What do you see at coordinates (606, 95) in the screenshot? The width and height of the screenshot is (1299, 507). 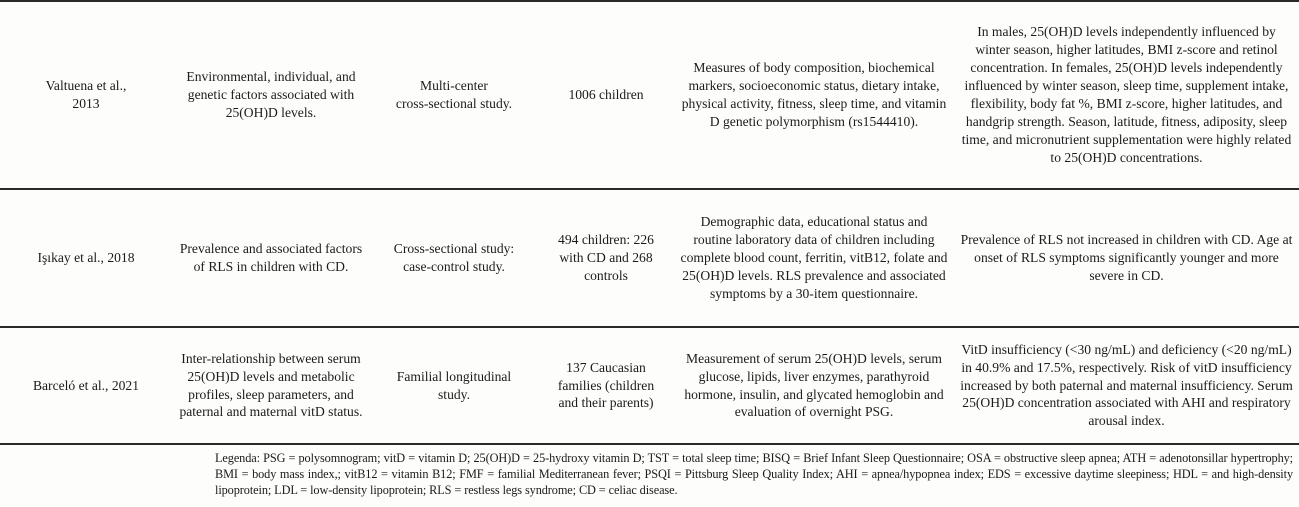 I see `cell-study-sample: 1006 children` at bounding box center [606, 95].